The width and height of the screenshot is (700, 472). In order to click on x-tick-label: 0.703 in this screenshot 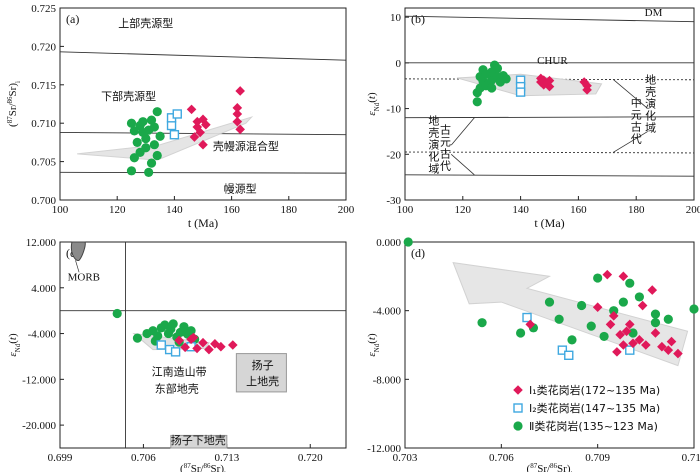, I will do `click(405, 458)`.